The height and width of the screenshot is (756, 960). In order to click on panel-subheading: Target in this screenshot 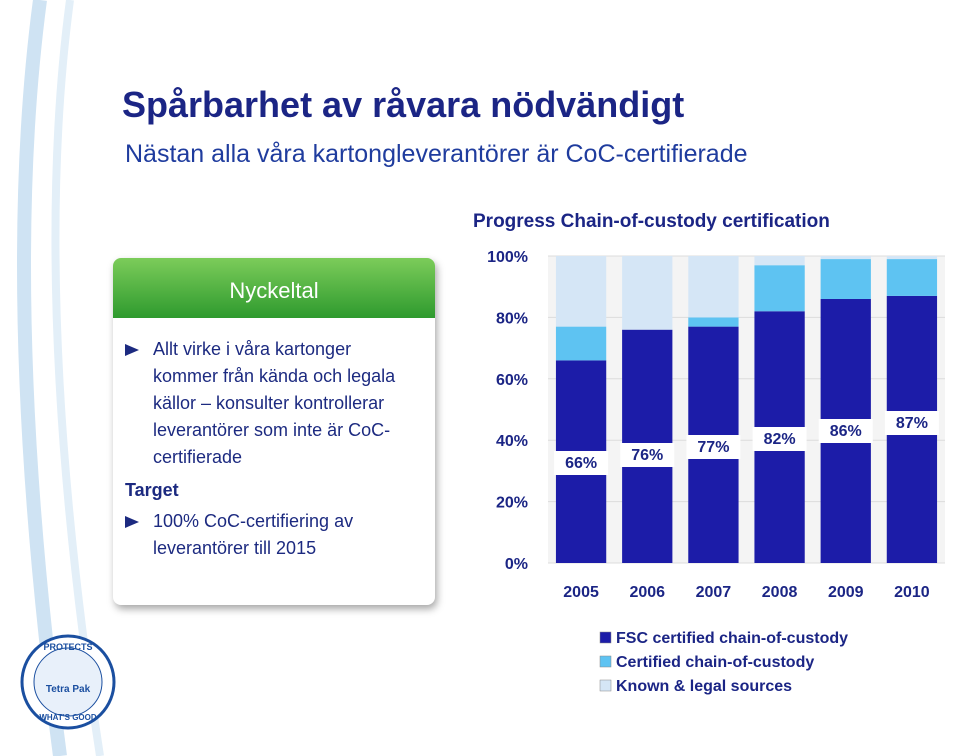, I will do `click(152, 490)`.